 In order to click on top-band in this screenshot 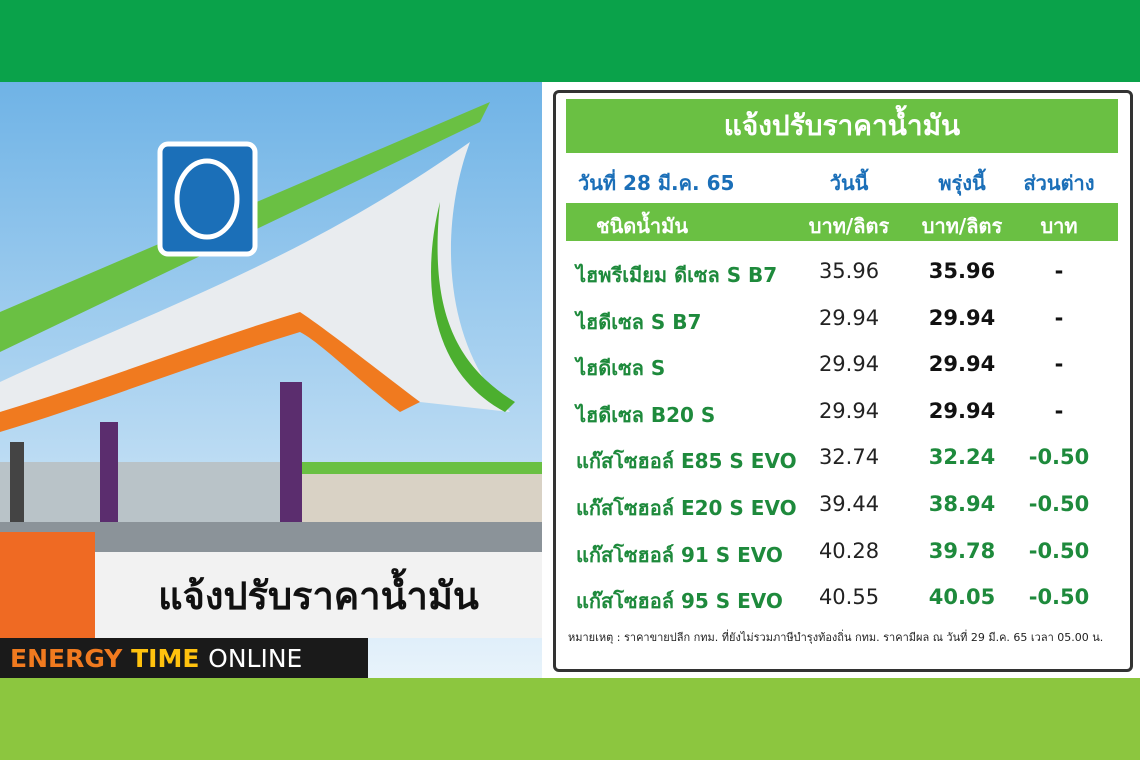, I will do `click(570, 41)`.